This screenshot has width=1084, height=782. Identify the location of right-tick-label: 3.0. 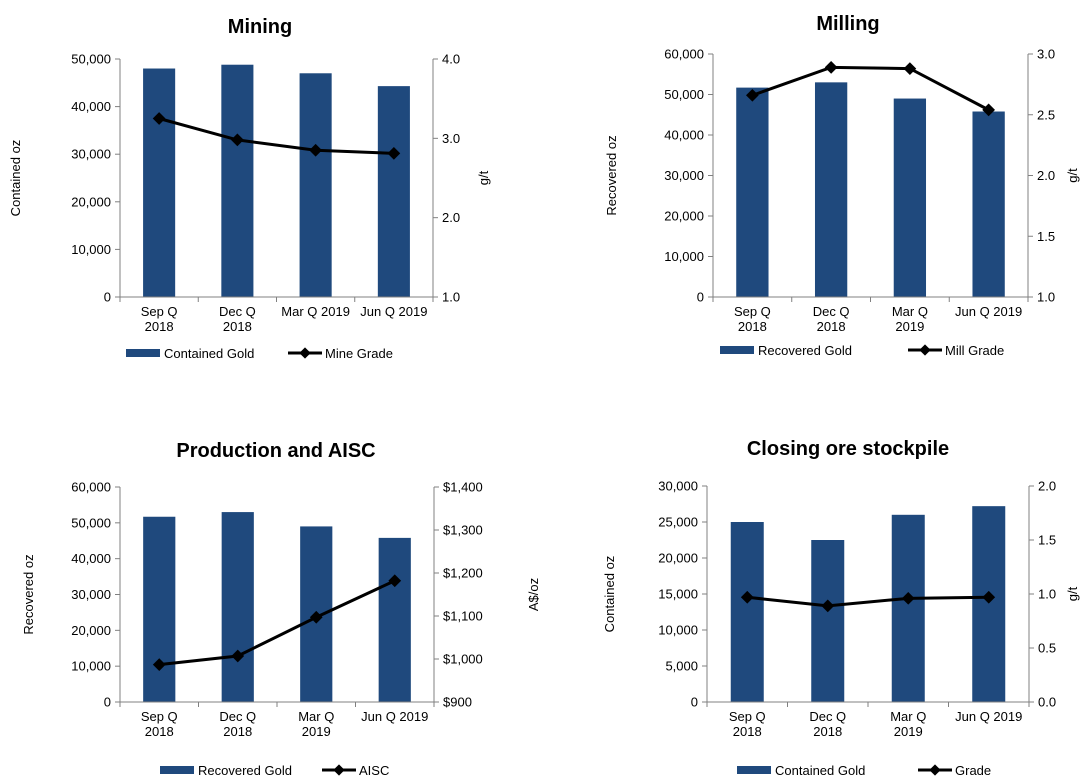
(1046, 54).